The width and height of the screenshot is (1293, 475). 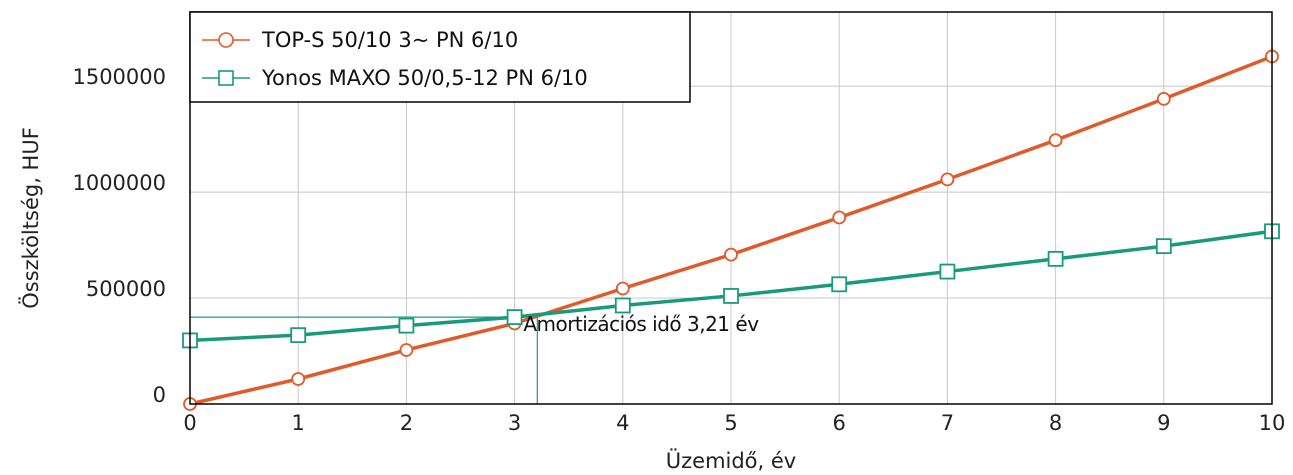 I want to click on legend-label: Yonos MAXO 50/0,5-12 PN 6/10, so click(x=424, y=78).